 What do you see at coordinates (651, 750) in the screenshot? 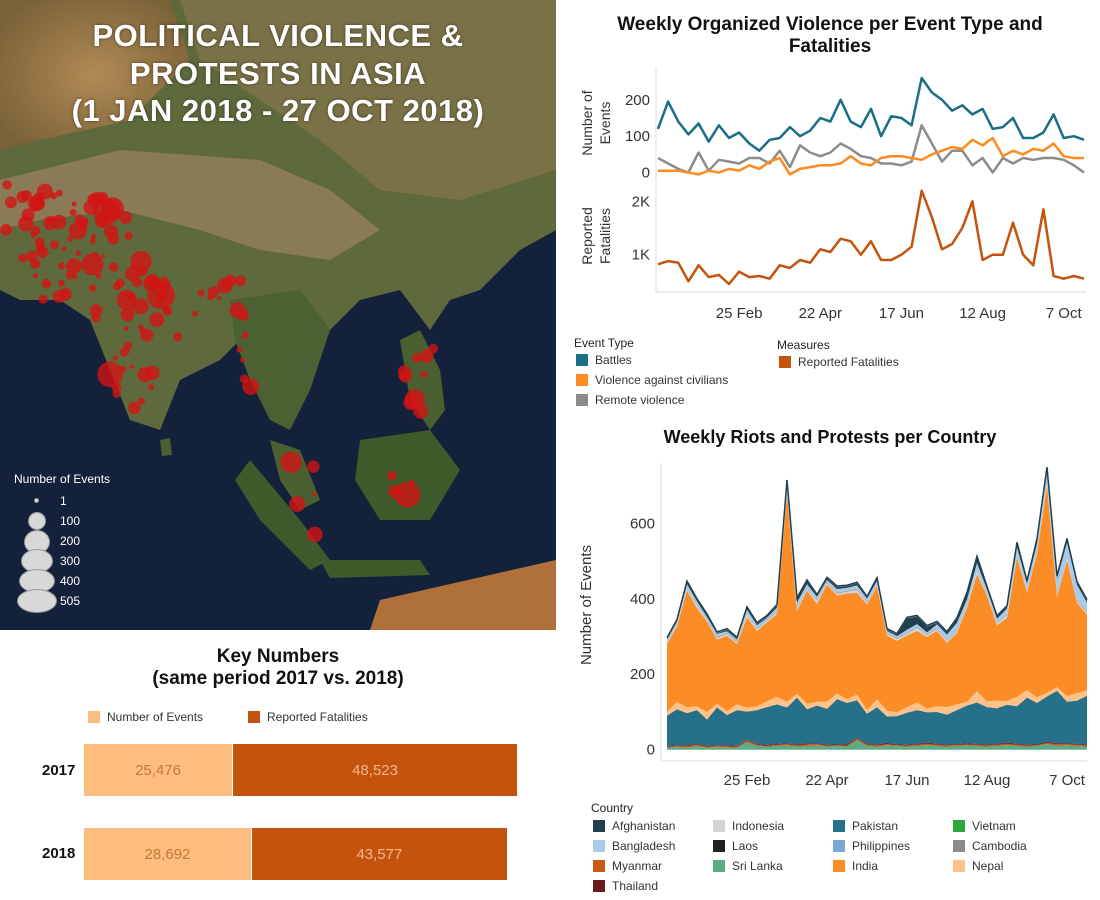
I see `riots-y-tick-0: 0` at bounding box center [651, 750].